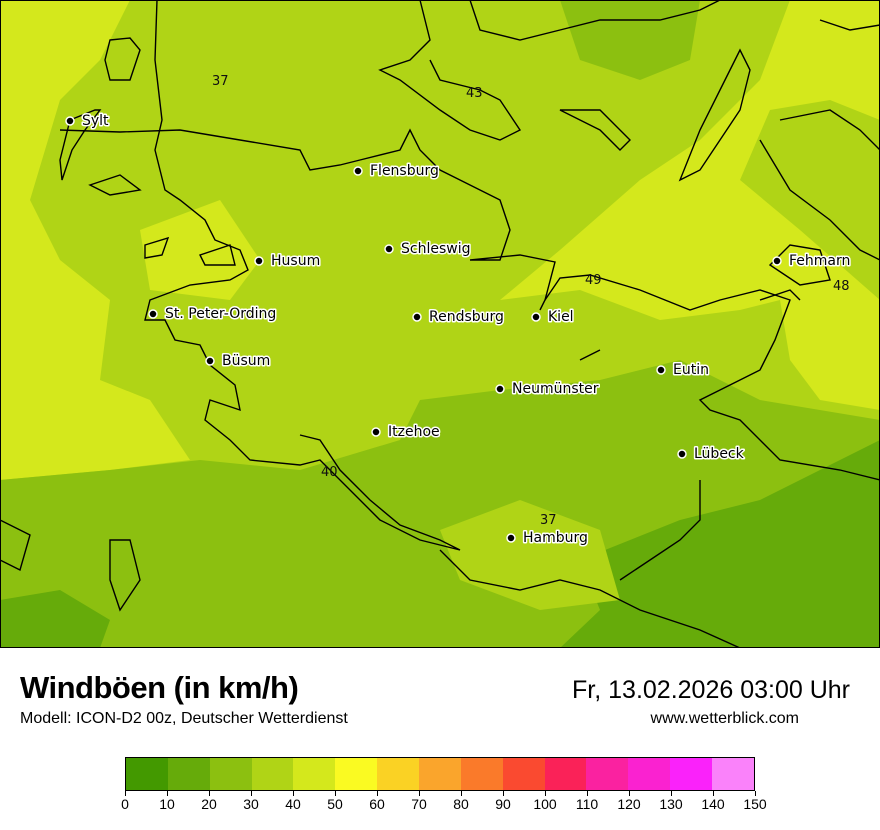 The image size is (880, 830). Describe the element at coordinates (251, 804) in the screenshot. I see `legend-tick-label: 30` at that location.